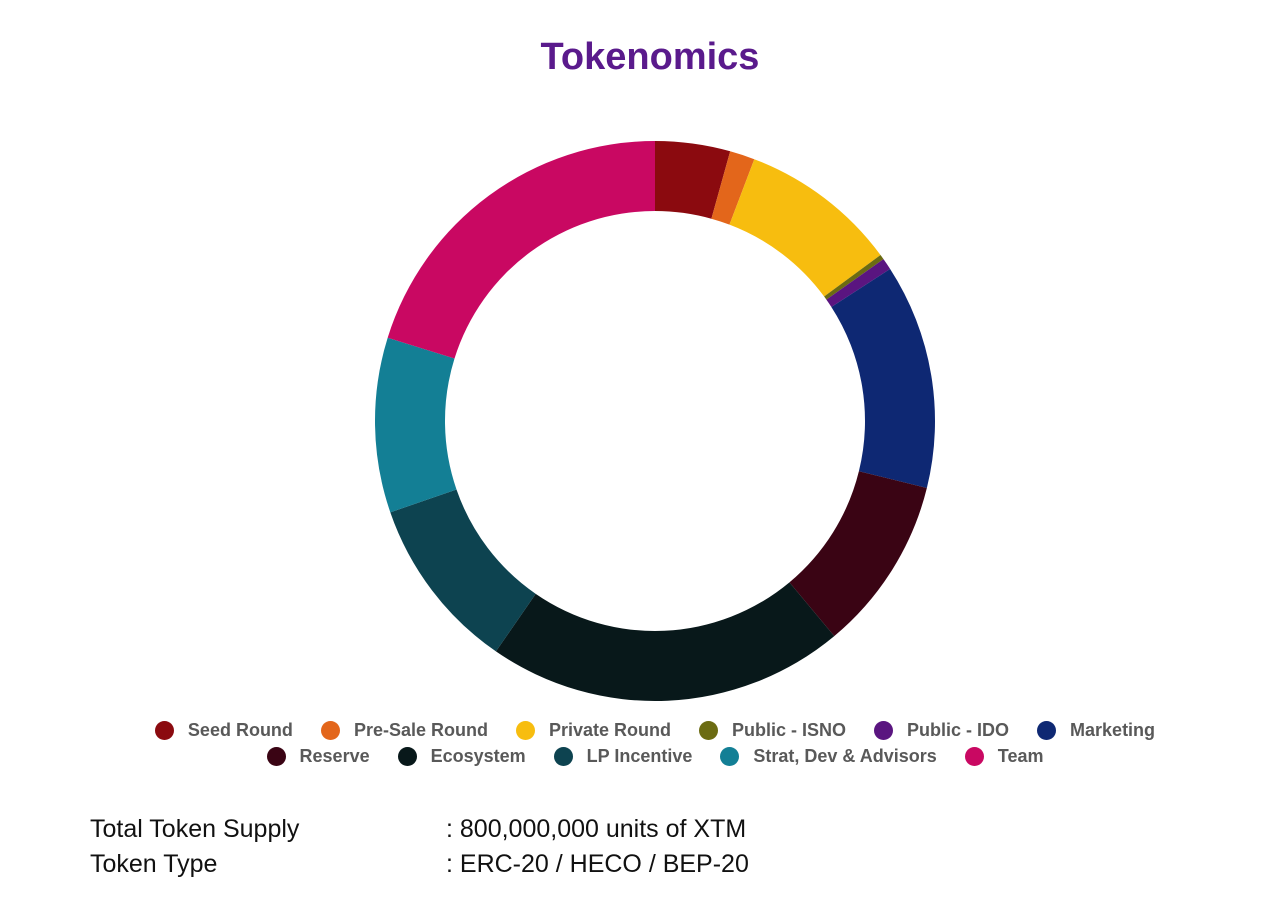 The image size is (1280, 914). Describe the element at coordinates (650, 57) in the screenshot. I see `chart-title: Tokenomics` at that location.